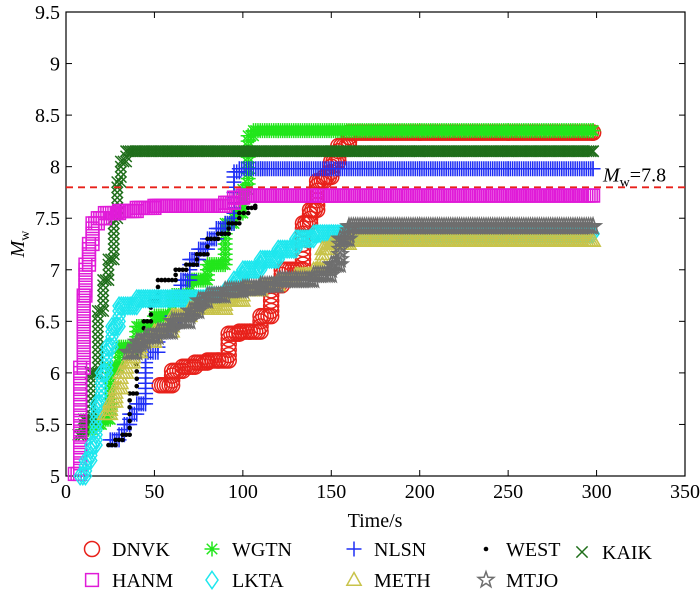  Describe the element at coordinates (508, 492) in the screenshot. I see `x-tick-label: 250` at that location.